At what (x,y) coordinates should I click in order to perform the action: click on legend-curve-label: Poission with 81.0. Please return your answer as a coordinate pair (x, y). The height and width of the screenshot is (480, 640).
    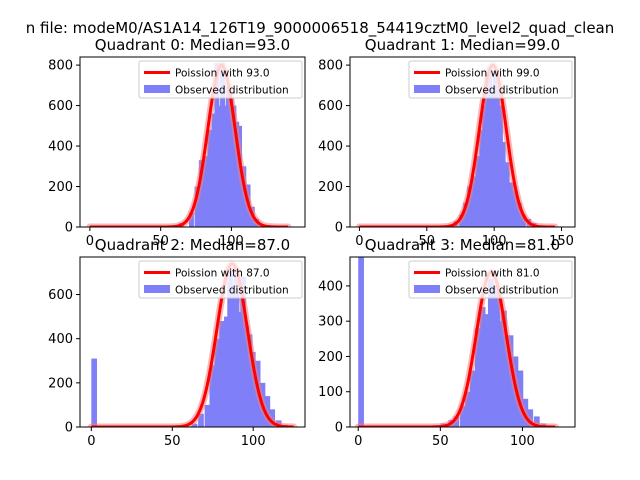
    Looking at the image, I should click on (492, 274).